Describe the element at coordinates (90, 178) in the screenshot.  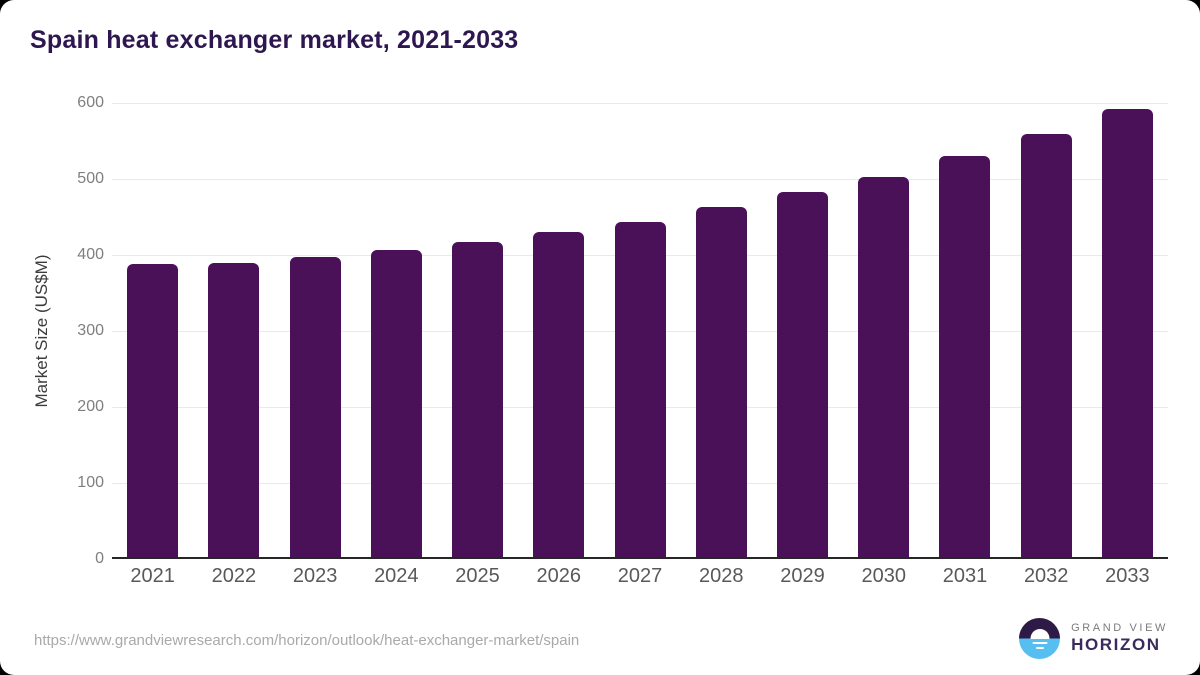
I see `y-tick-label-500: 500` at that location.